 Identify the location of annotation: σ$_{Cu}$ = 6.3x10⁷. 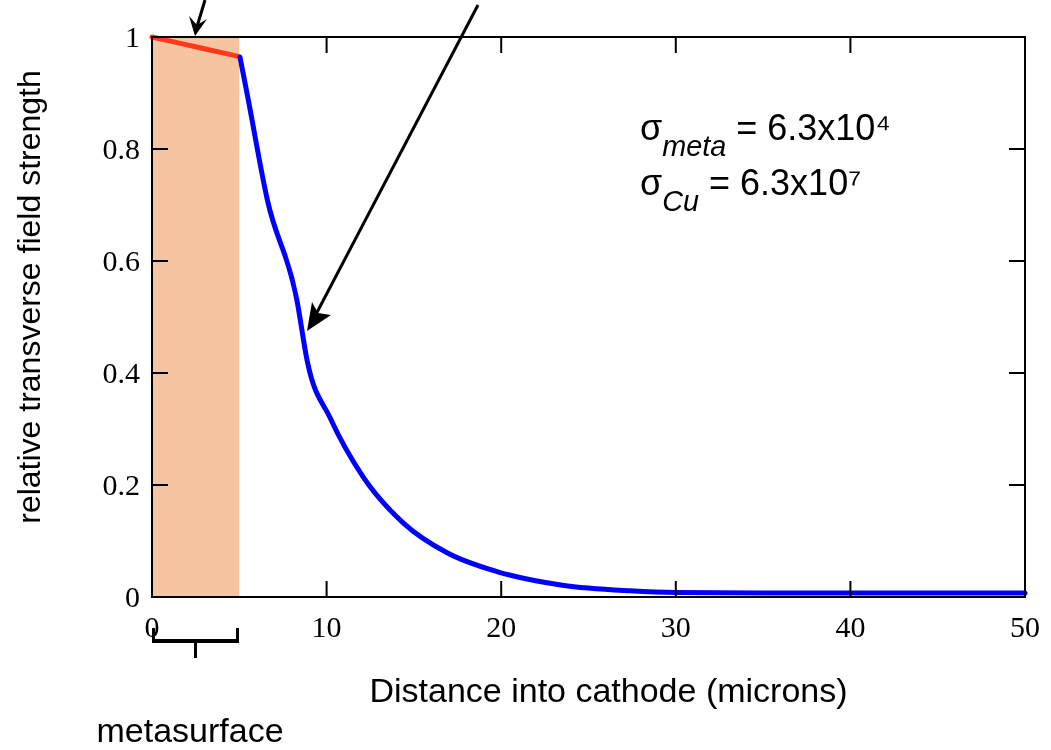
(751, 189).